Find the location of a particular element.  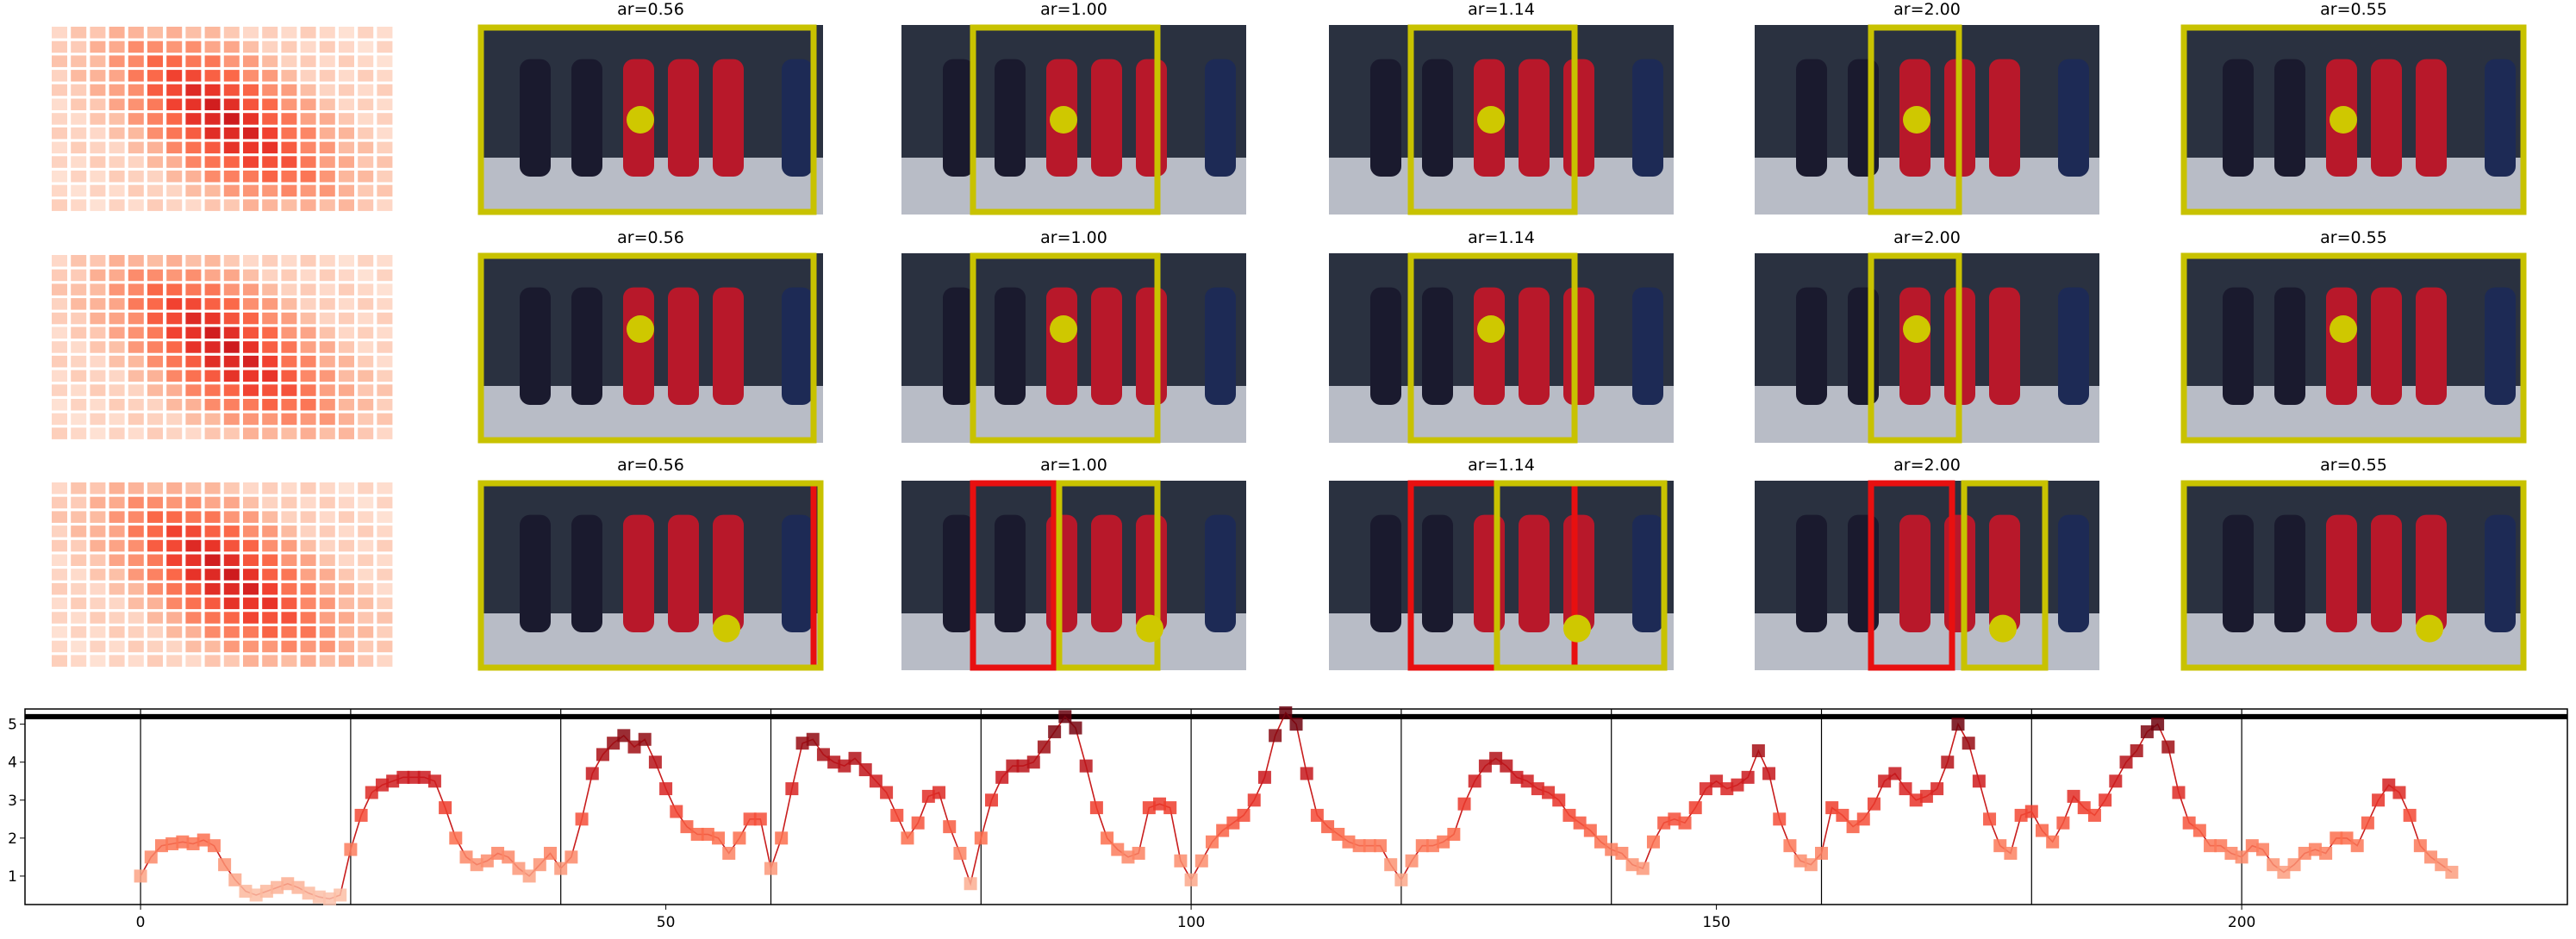

panel-title: ar=1.14 is located at coordinates (1501, 9).